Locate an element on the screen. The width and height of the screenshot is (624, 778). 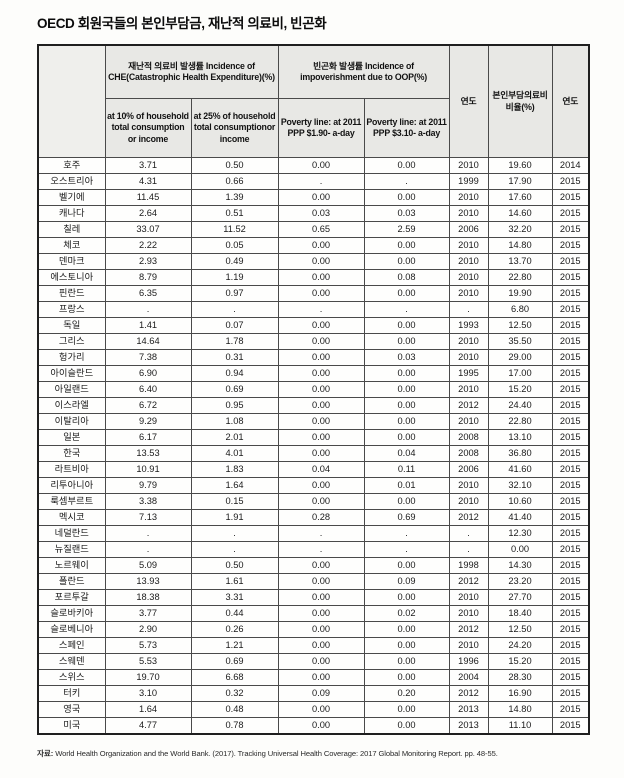
cell-at25: 1.21 is located at coordinates (234, 645).